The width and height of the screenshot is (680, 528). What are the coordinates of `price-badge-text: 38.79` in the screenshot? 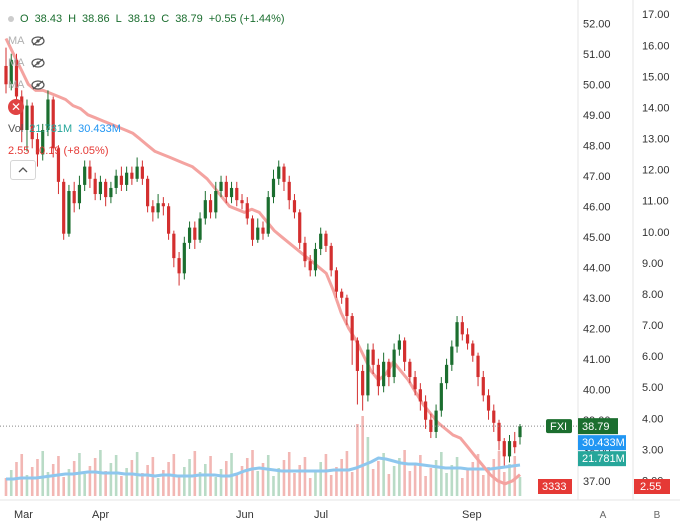 It's located at (596, 427).